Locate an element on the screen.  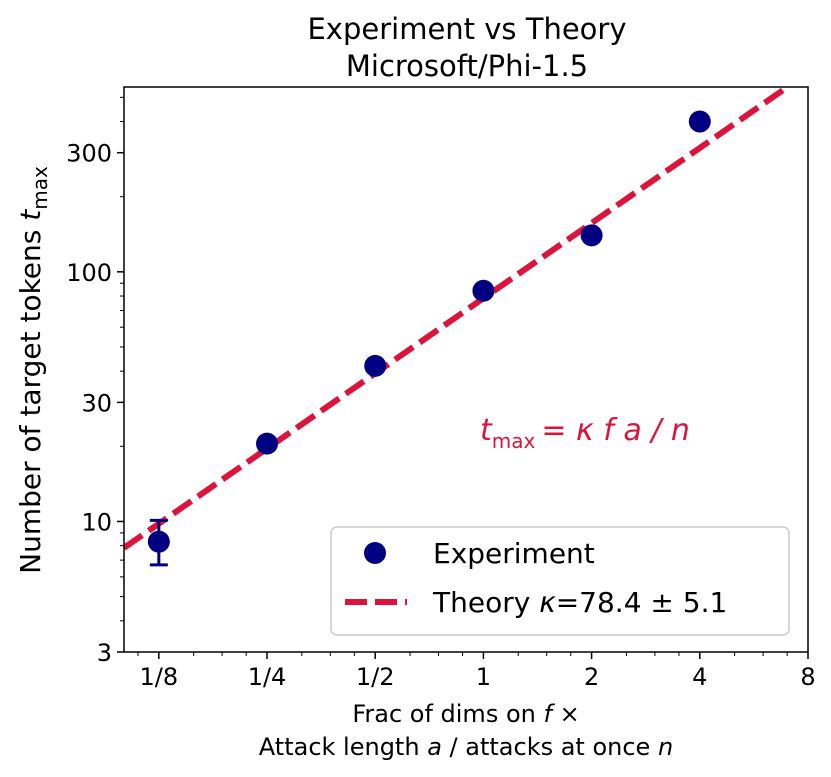
y-axis-label: Number of target tokens tmax is located at coordinates (33, 370).